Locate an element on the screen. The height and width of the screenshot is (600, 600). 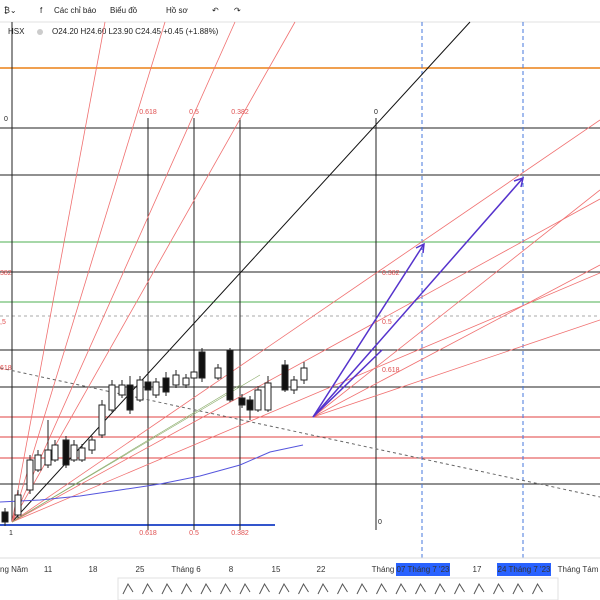
fib-label: ,5 is located at coordinates (3, 322).